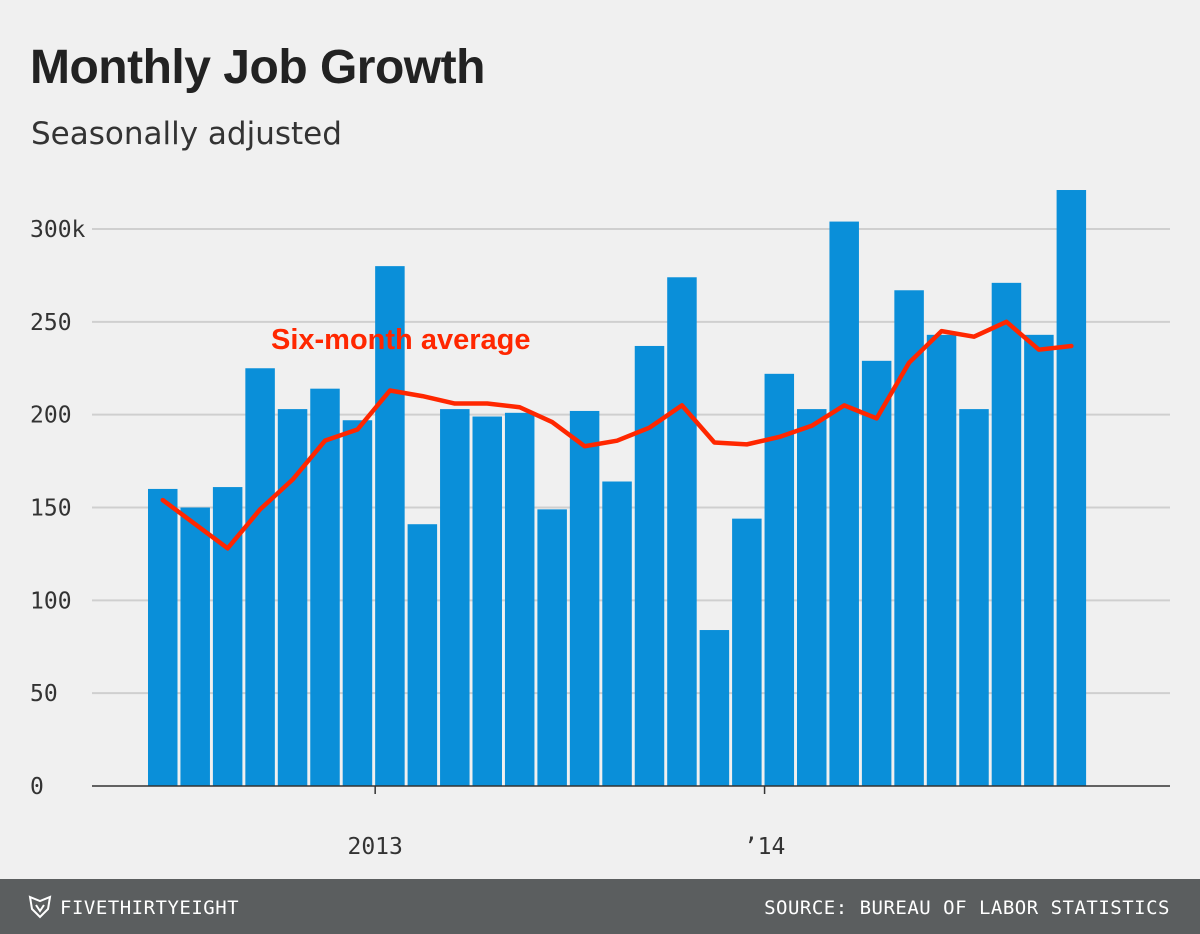  I want to click on average-line-label: Six-month average, so click(400, 340).